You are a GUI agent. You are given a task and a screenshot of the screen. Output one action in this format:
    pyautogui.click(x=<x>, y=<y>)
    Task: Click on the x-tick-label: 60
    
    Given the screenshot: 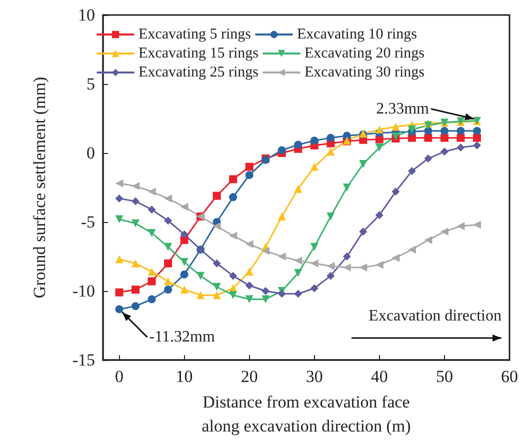 What is the action you would take?
    pyautogui.click(x=509, y=376)
    